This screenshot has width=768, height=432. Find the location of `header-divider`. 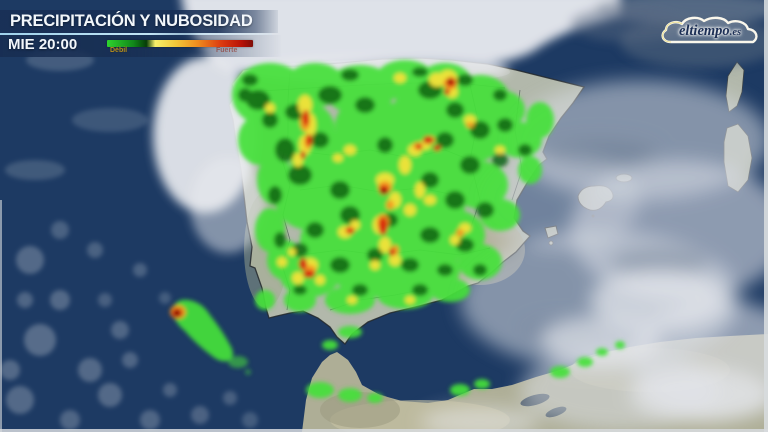

header-divider is located at coordinates (136, 34).